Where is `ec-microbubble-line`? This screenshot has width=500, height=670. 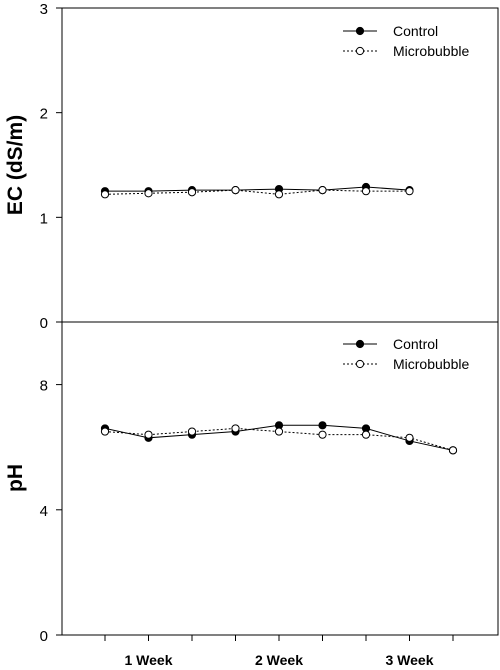 ec-microbubble-line is located at coordinates (257, 192).